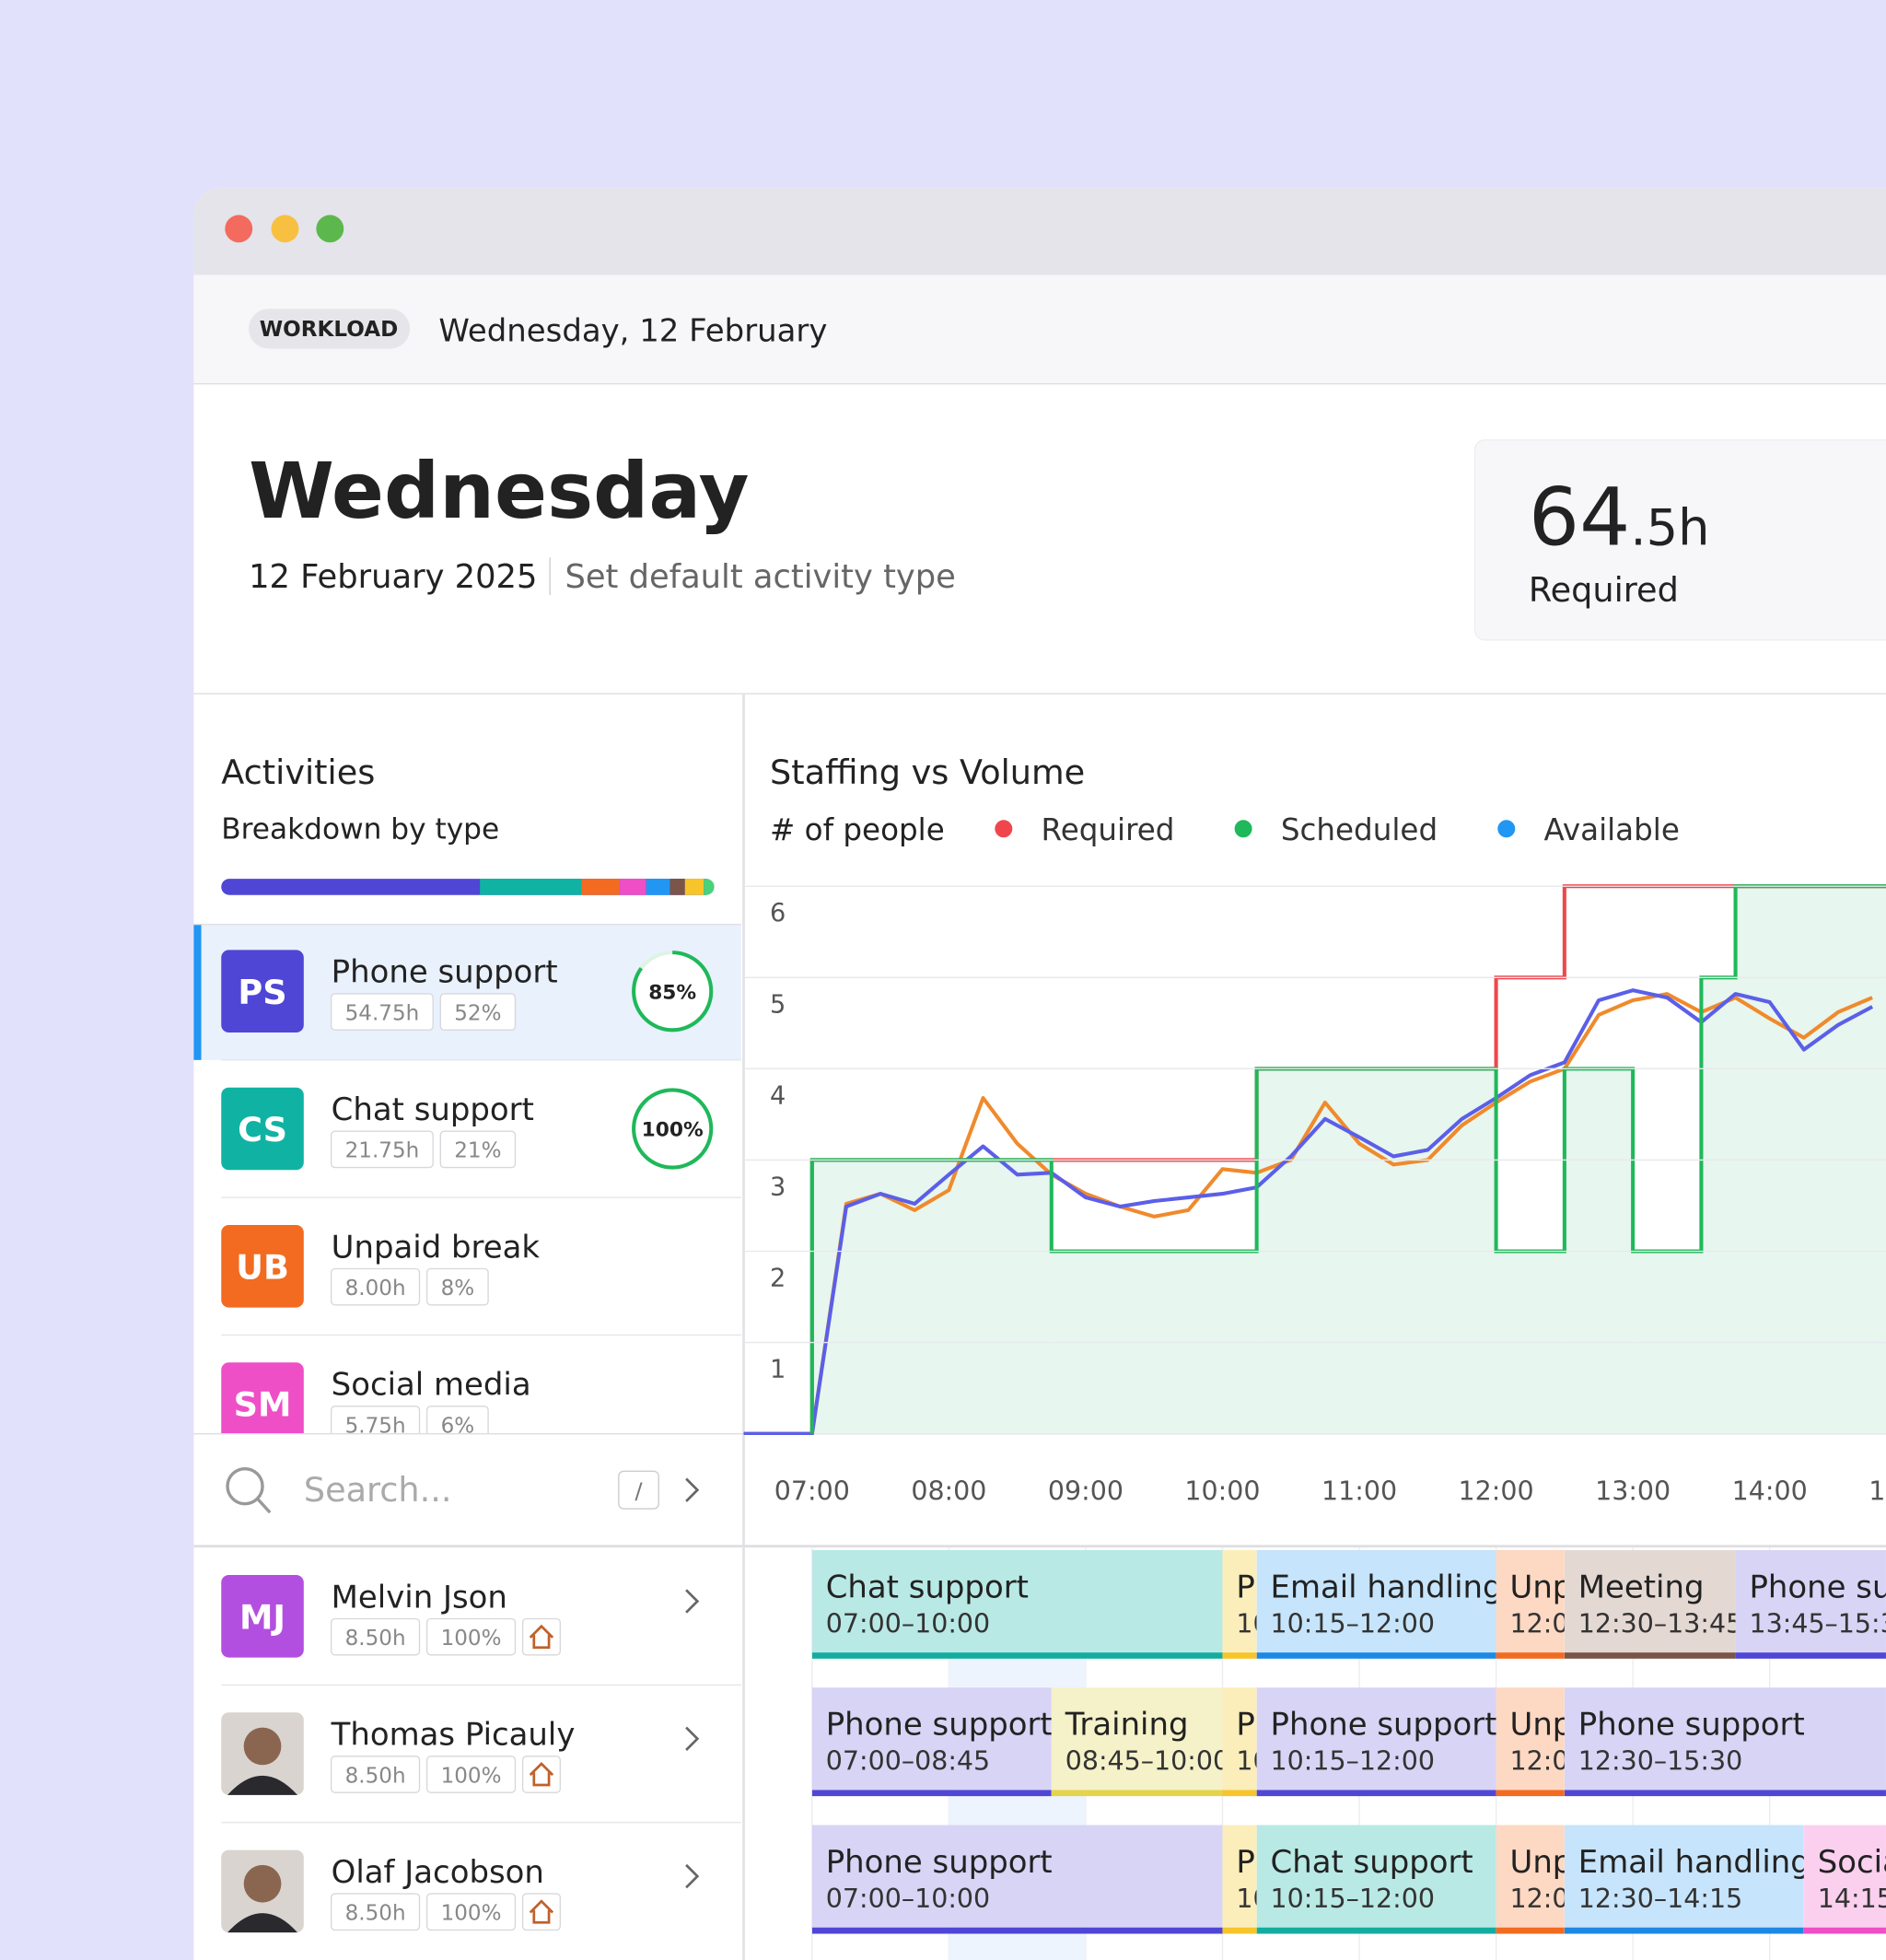 The image size is (1886, 1960). I want to click on employee-name: Melvin Json, so click(420, 1597).